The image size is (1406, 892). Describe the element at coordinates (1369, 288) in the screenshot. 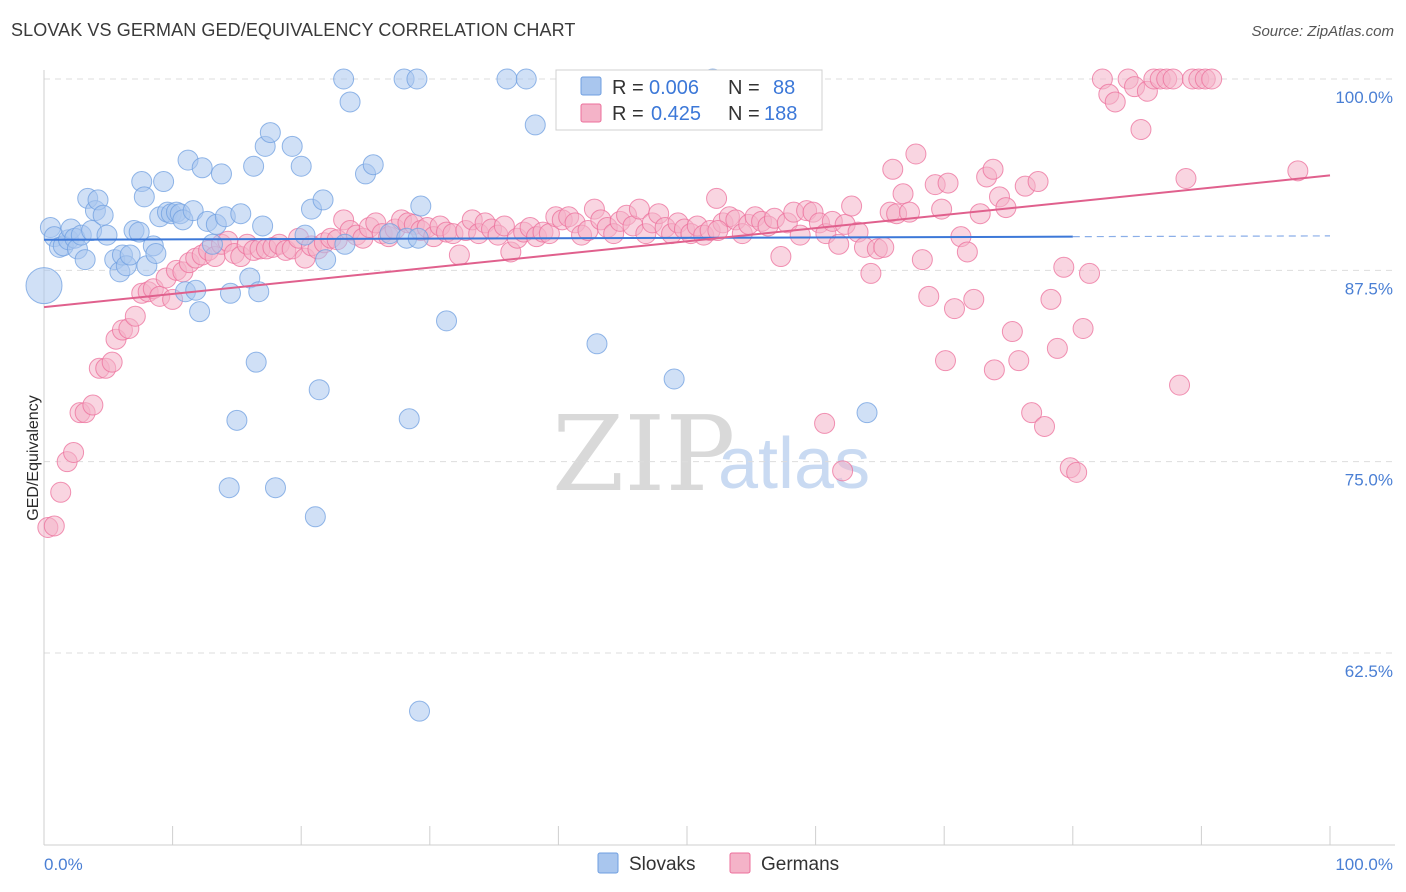

I see `y-tick-label: 87.5%` at that location.